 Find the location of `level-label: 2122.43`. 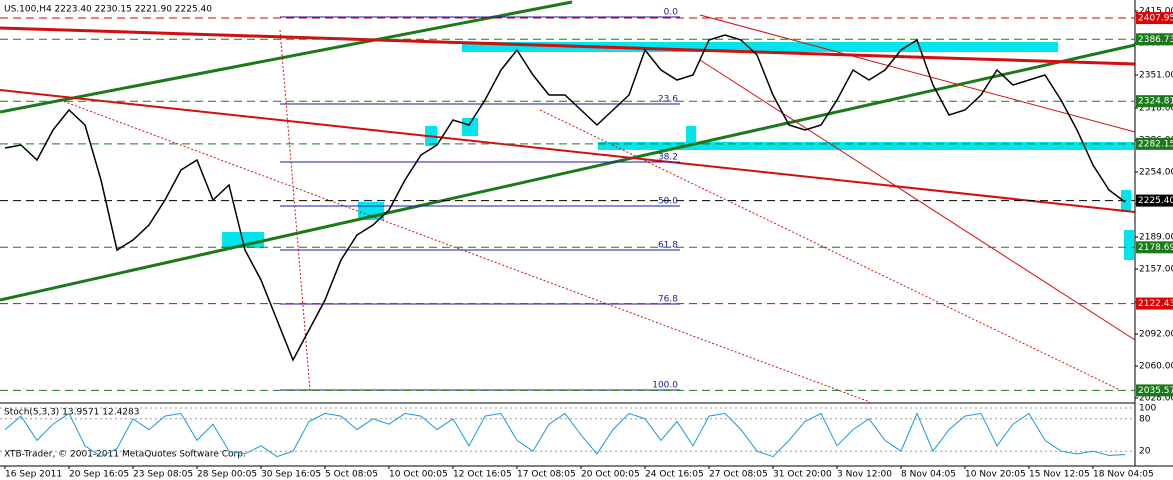

level-label: 2122.43 is located at coordinates (1155, 304).